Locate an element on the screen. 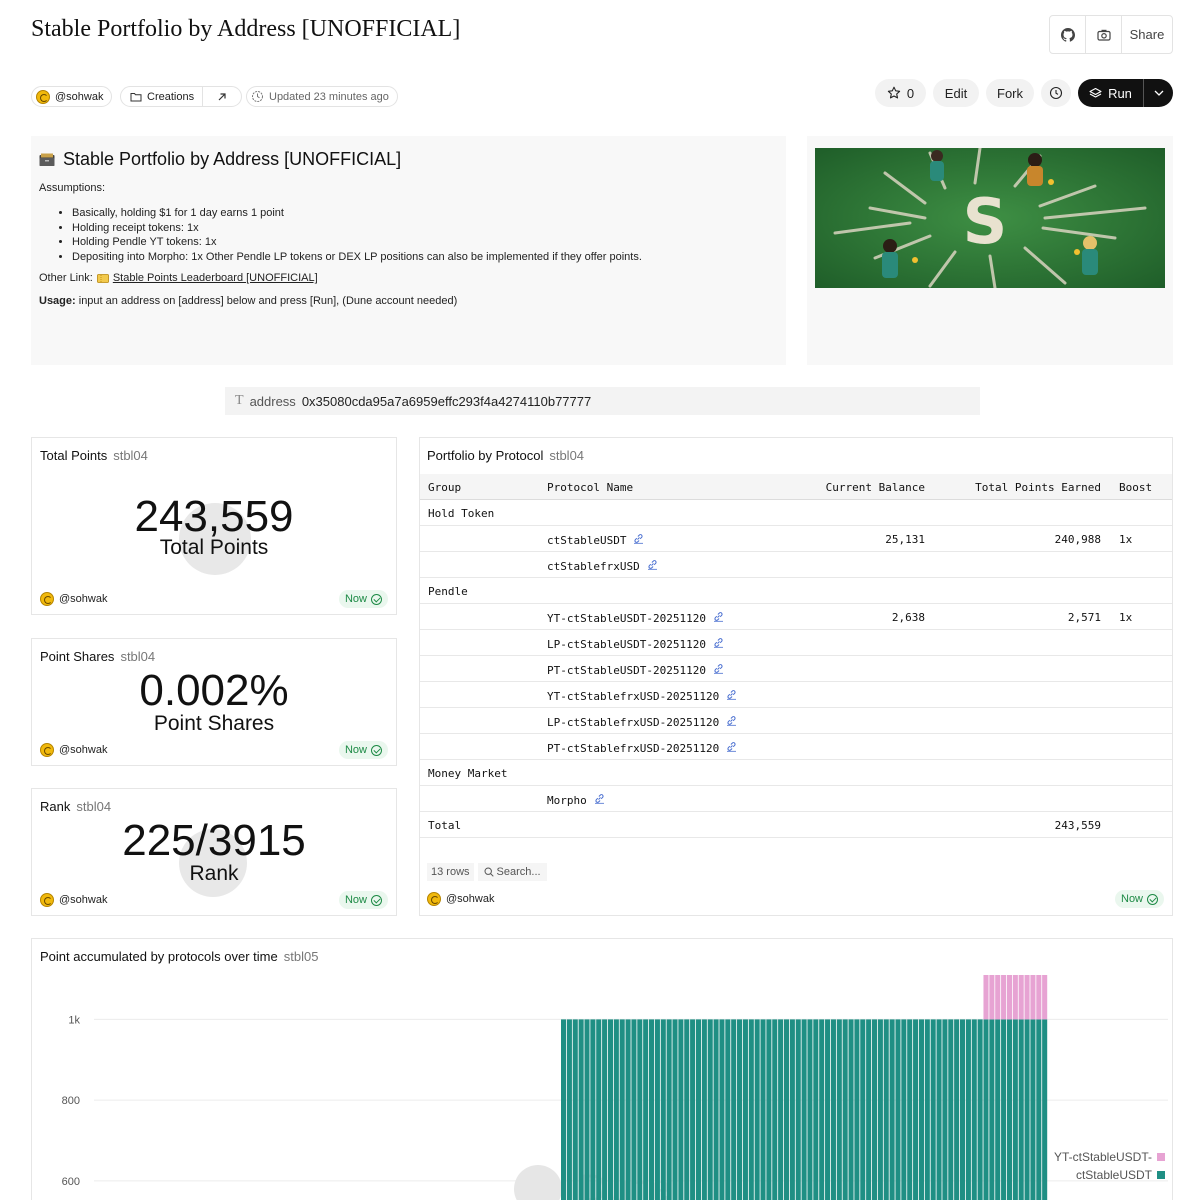  avatar is located at coordinates (47, 900).